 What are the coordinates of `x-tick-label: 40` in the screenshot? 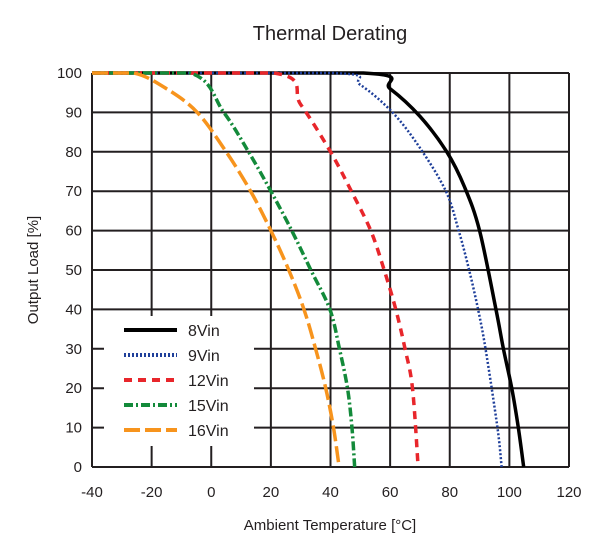 It's located at (330, 492).